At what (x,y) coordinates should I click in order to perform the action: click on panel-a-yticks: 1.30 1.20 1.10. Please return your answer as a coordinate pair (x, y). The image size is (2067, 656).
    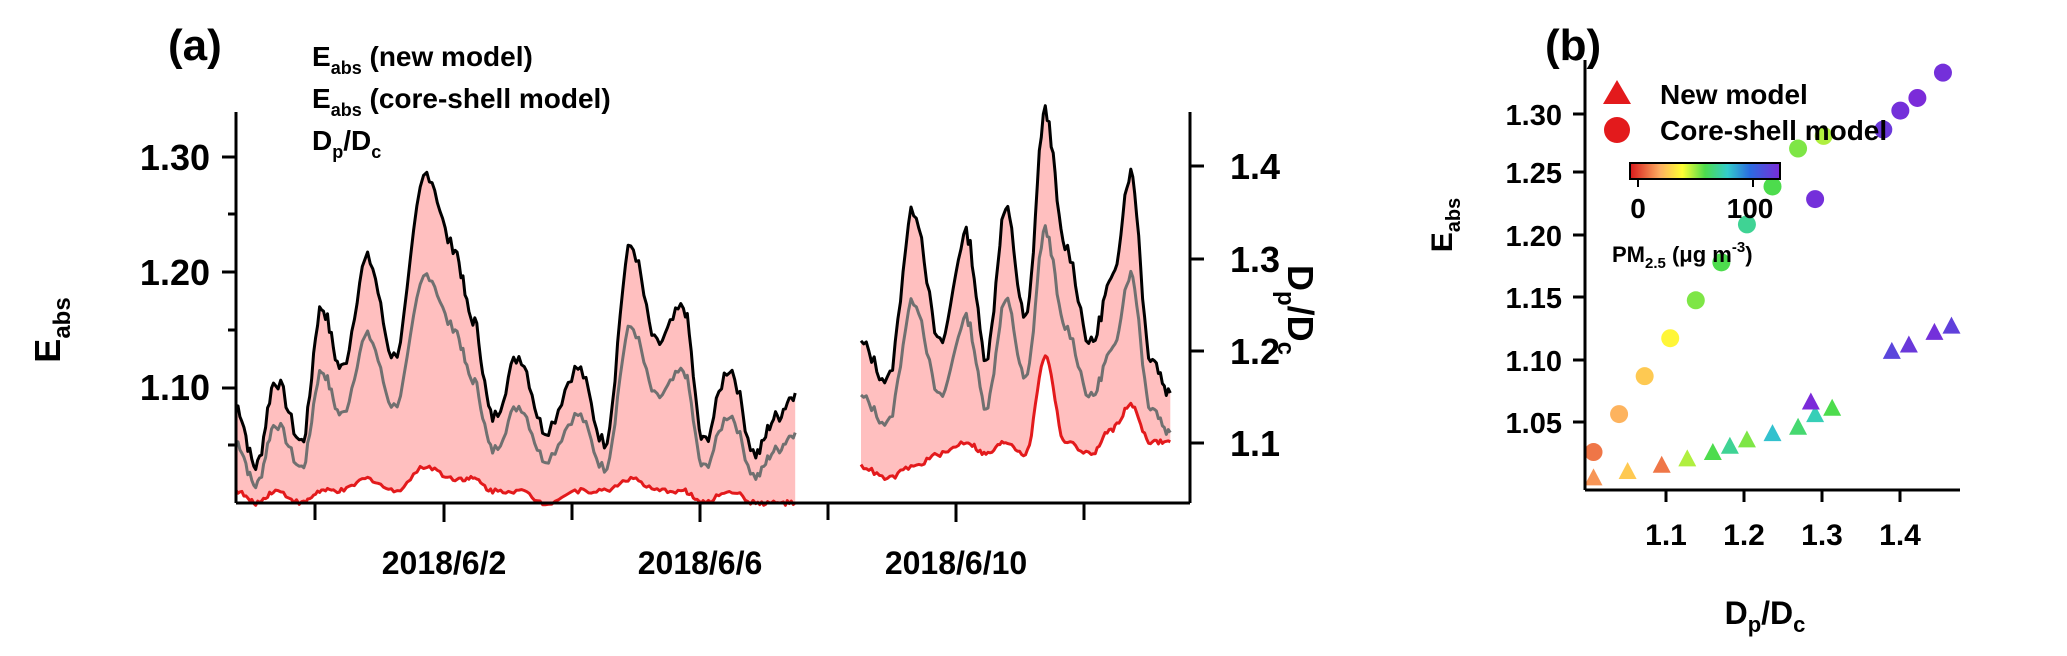
    Looking at the image, I should click on (188, 292).